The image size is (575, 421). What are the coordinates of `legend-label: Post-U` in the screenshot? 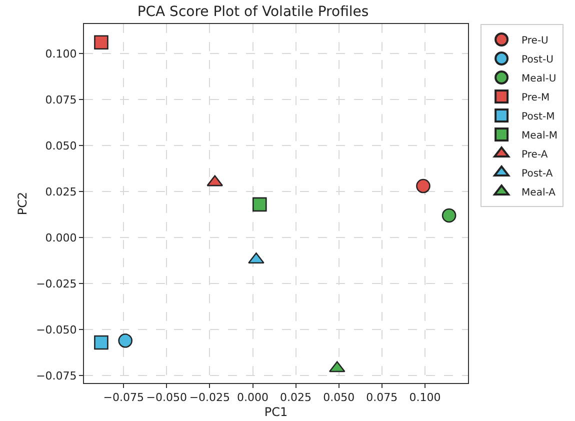 It's located at (538, 60).